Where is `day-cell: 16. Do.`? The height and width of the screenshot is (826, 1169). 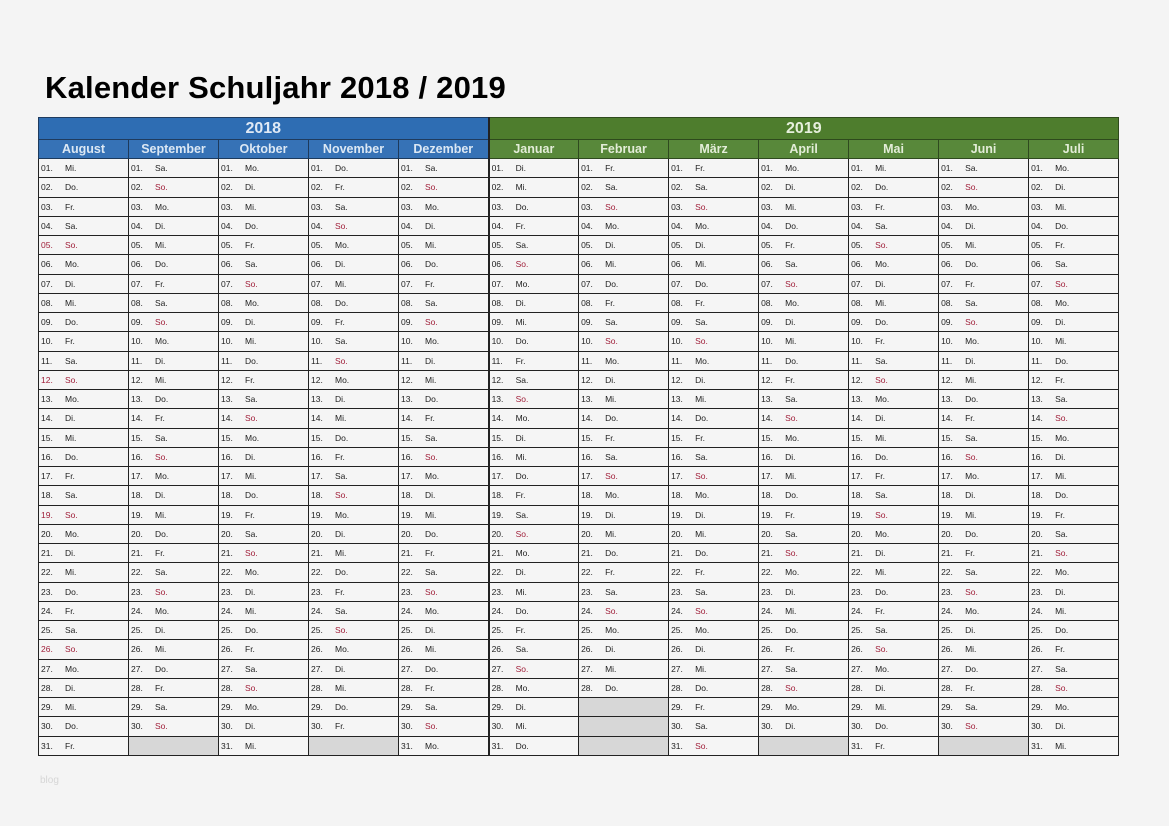
day-cell: 16. Do. is located at coordinates (894, 457).